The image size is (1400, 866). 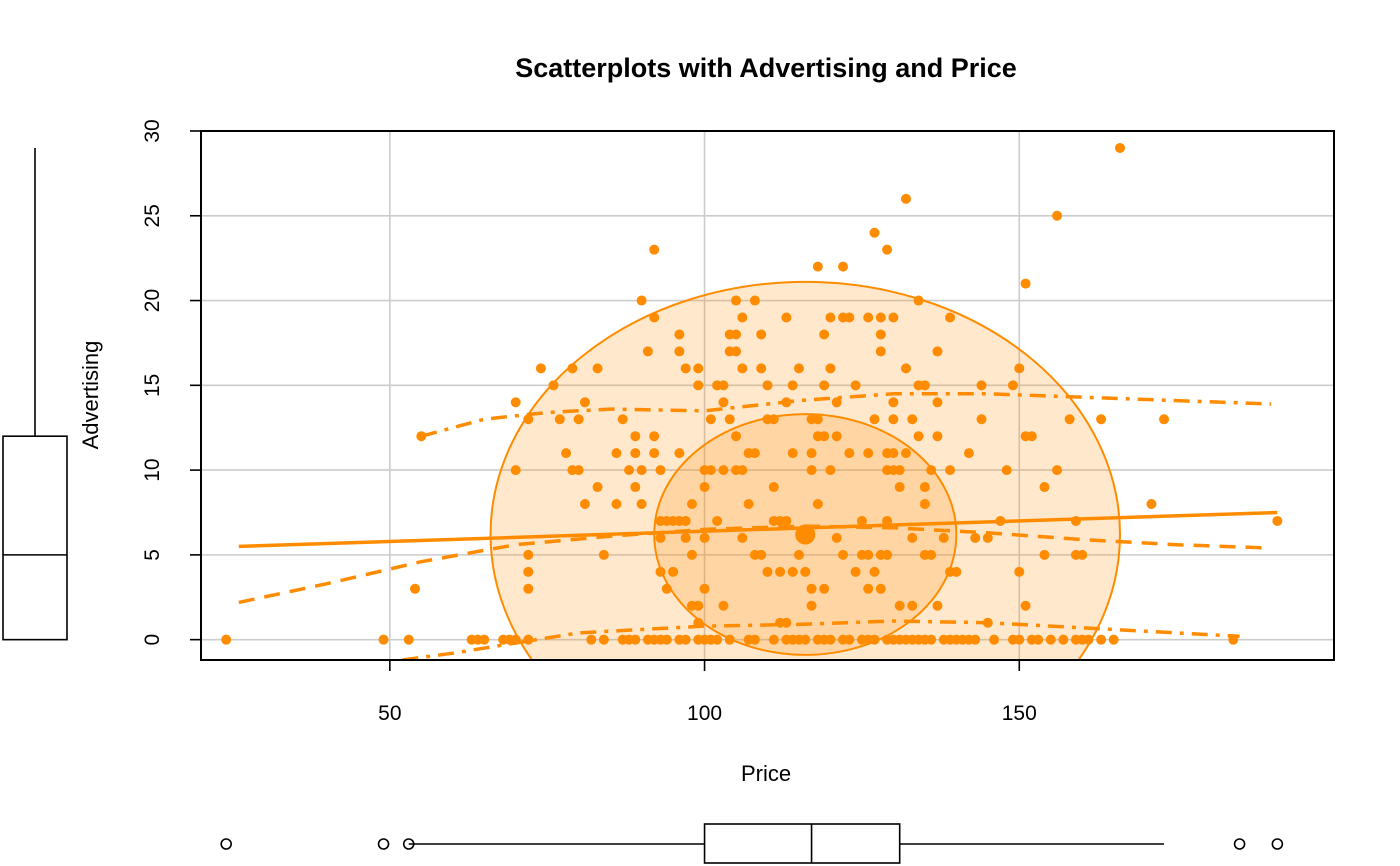 I want to click on x-tick-label: 100, so click(x=704, y=713).